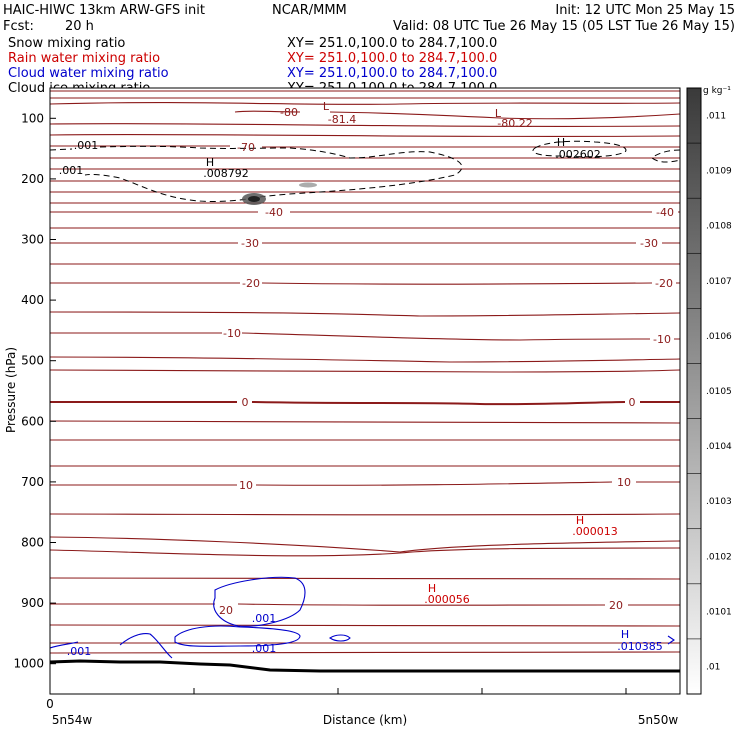 The height and width of the screenshot is (740, 740). What do you see at coordinates (392, 73) in the screenshot?
I see `field-xy-cloud-water: XY= 251.0,100.0 to 284.7,100.0` at bounding box center [392, 73].